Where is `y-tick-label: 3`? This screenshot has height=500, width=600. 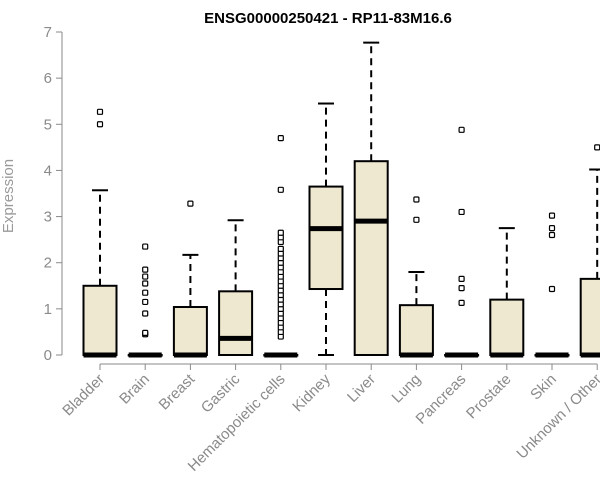
y-tick-label: 3 is located at coordinates (48, 217).